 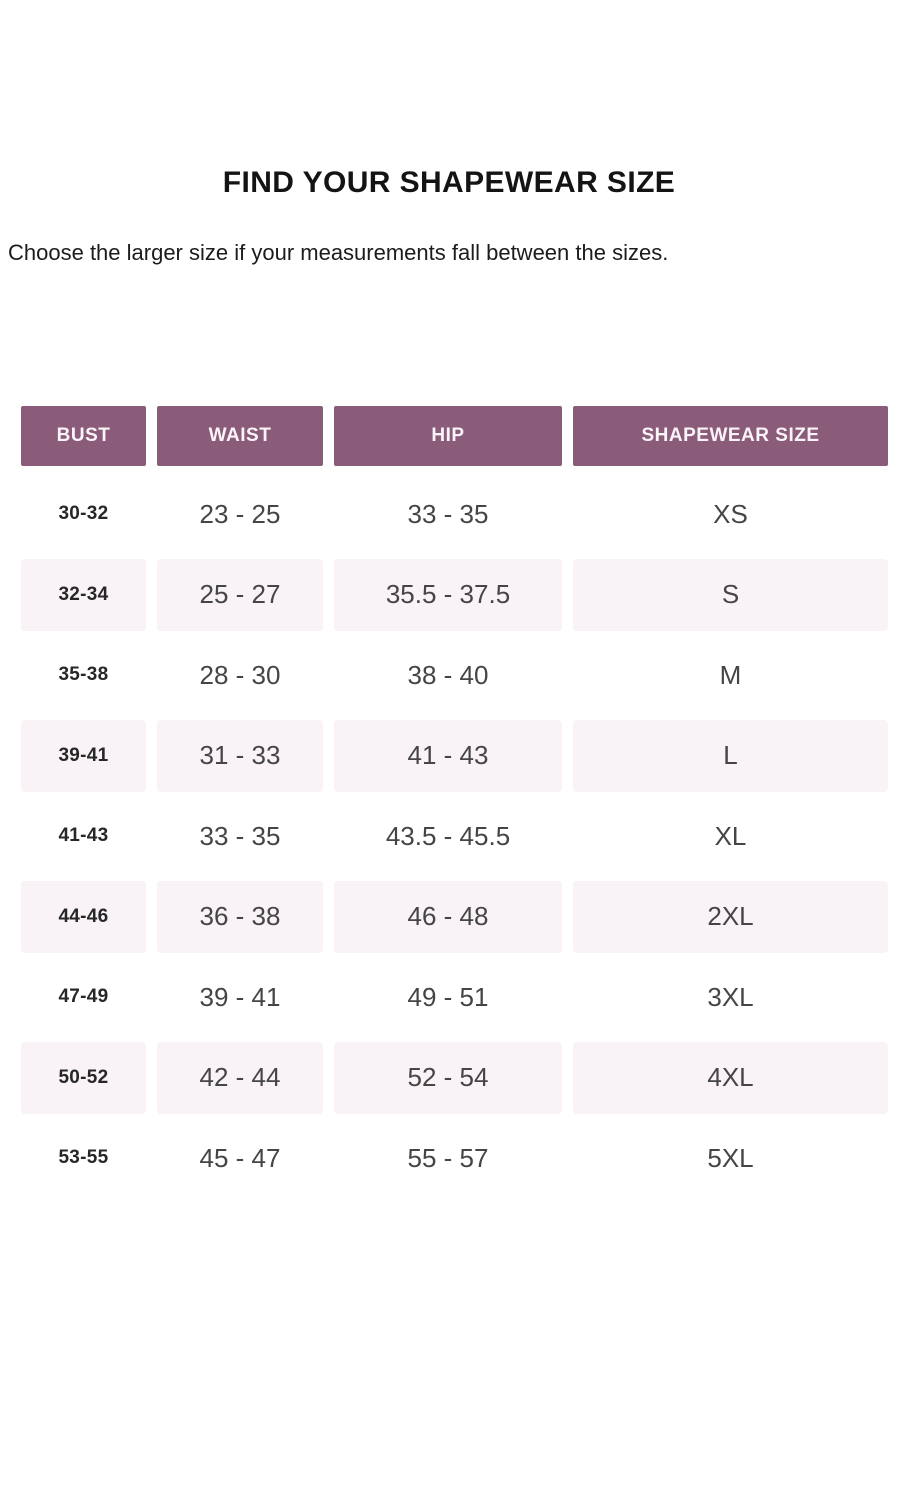 I want to click on waist-cell: 45 - 47, so click(x=240, y=1158).